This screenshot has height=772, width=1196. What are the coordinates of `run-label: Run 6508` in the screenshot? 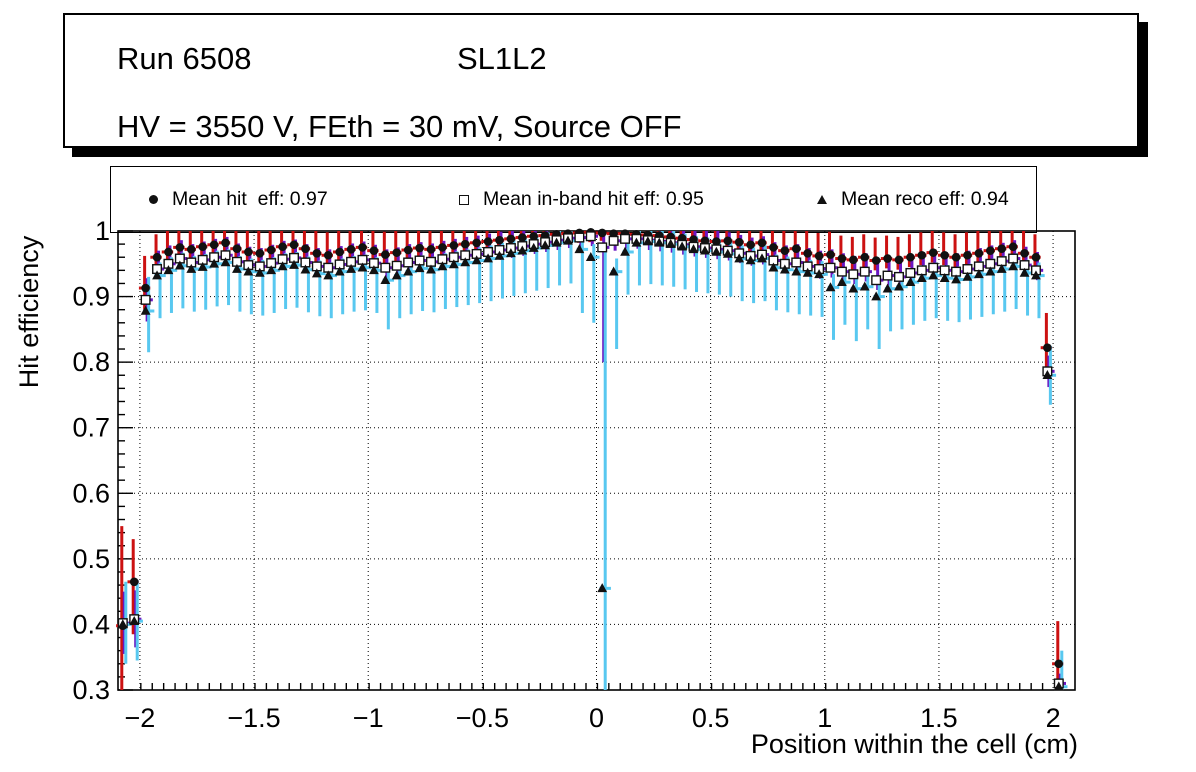 It's located at (184, 58).